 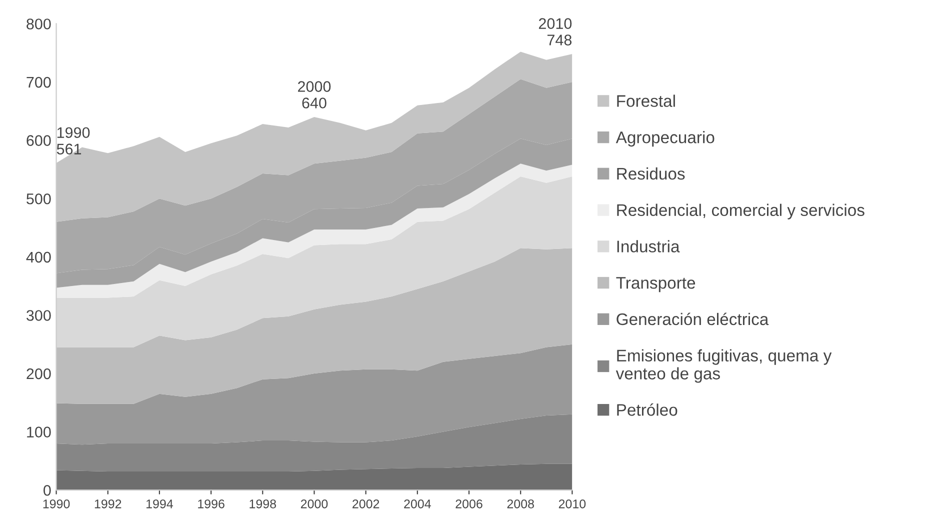 What do you see at coordinates (108, 503) in the screenshot?
I see `x-tick-label: 1992` at bounding box center [108, 503].